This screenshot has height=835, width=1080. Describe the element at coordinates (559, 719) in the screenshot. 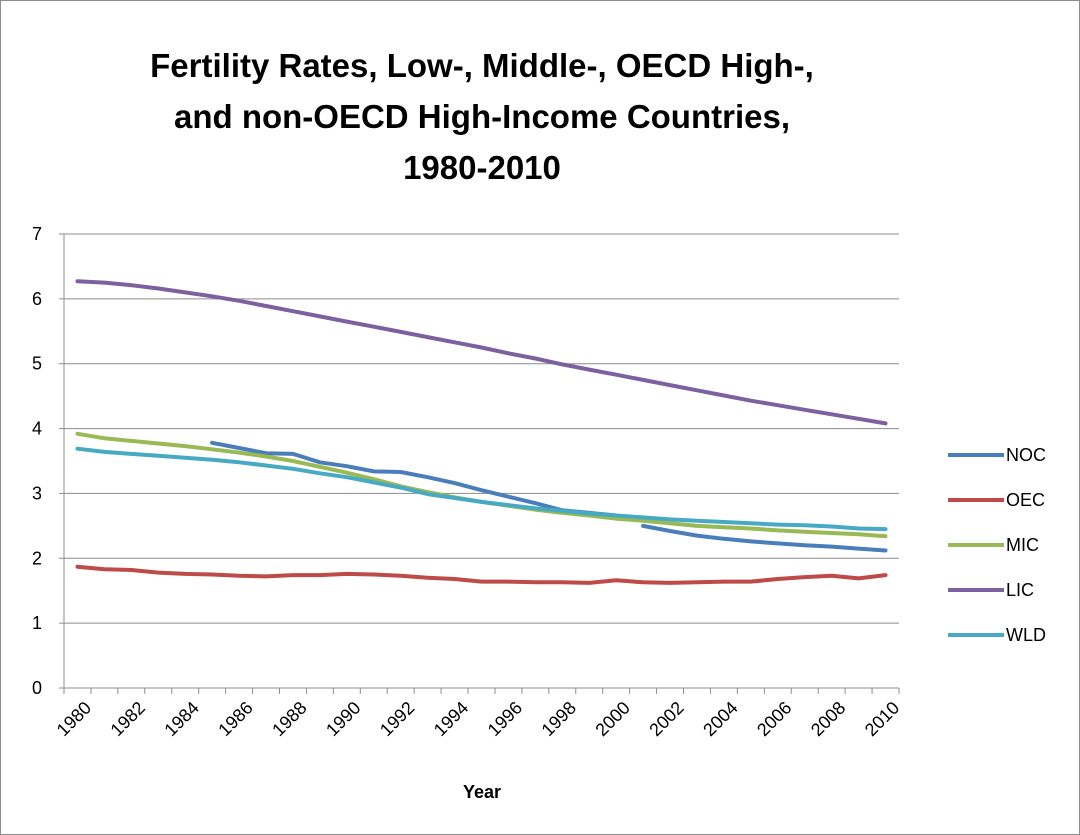

I see `x-tick-label-1998: 1998` at that location.